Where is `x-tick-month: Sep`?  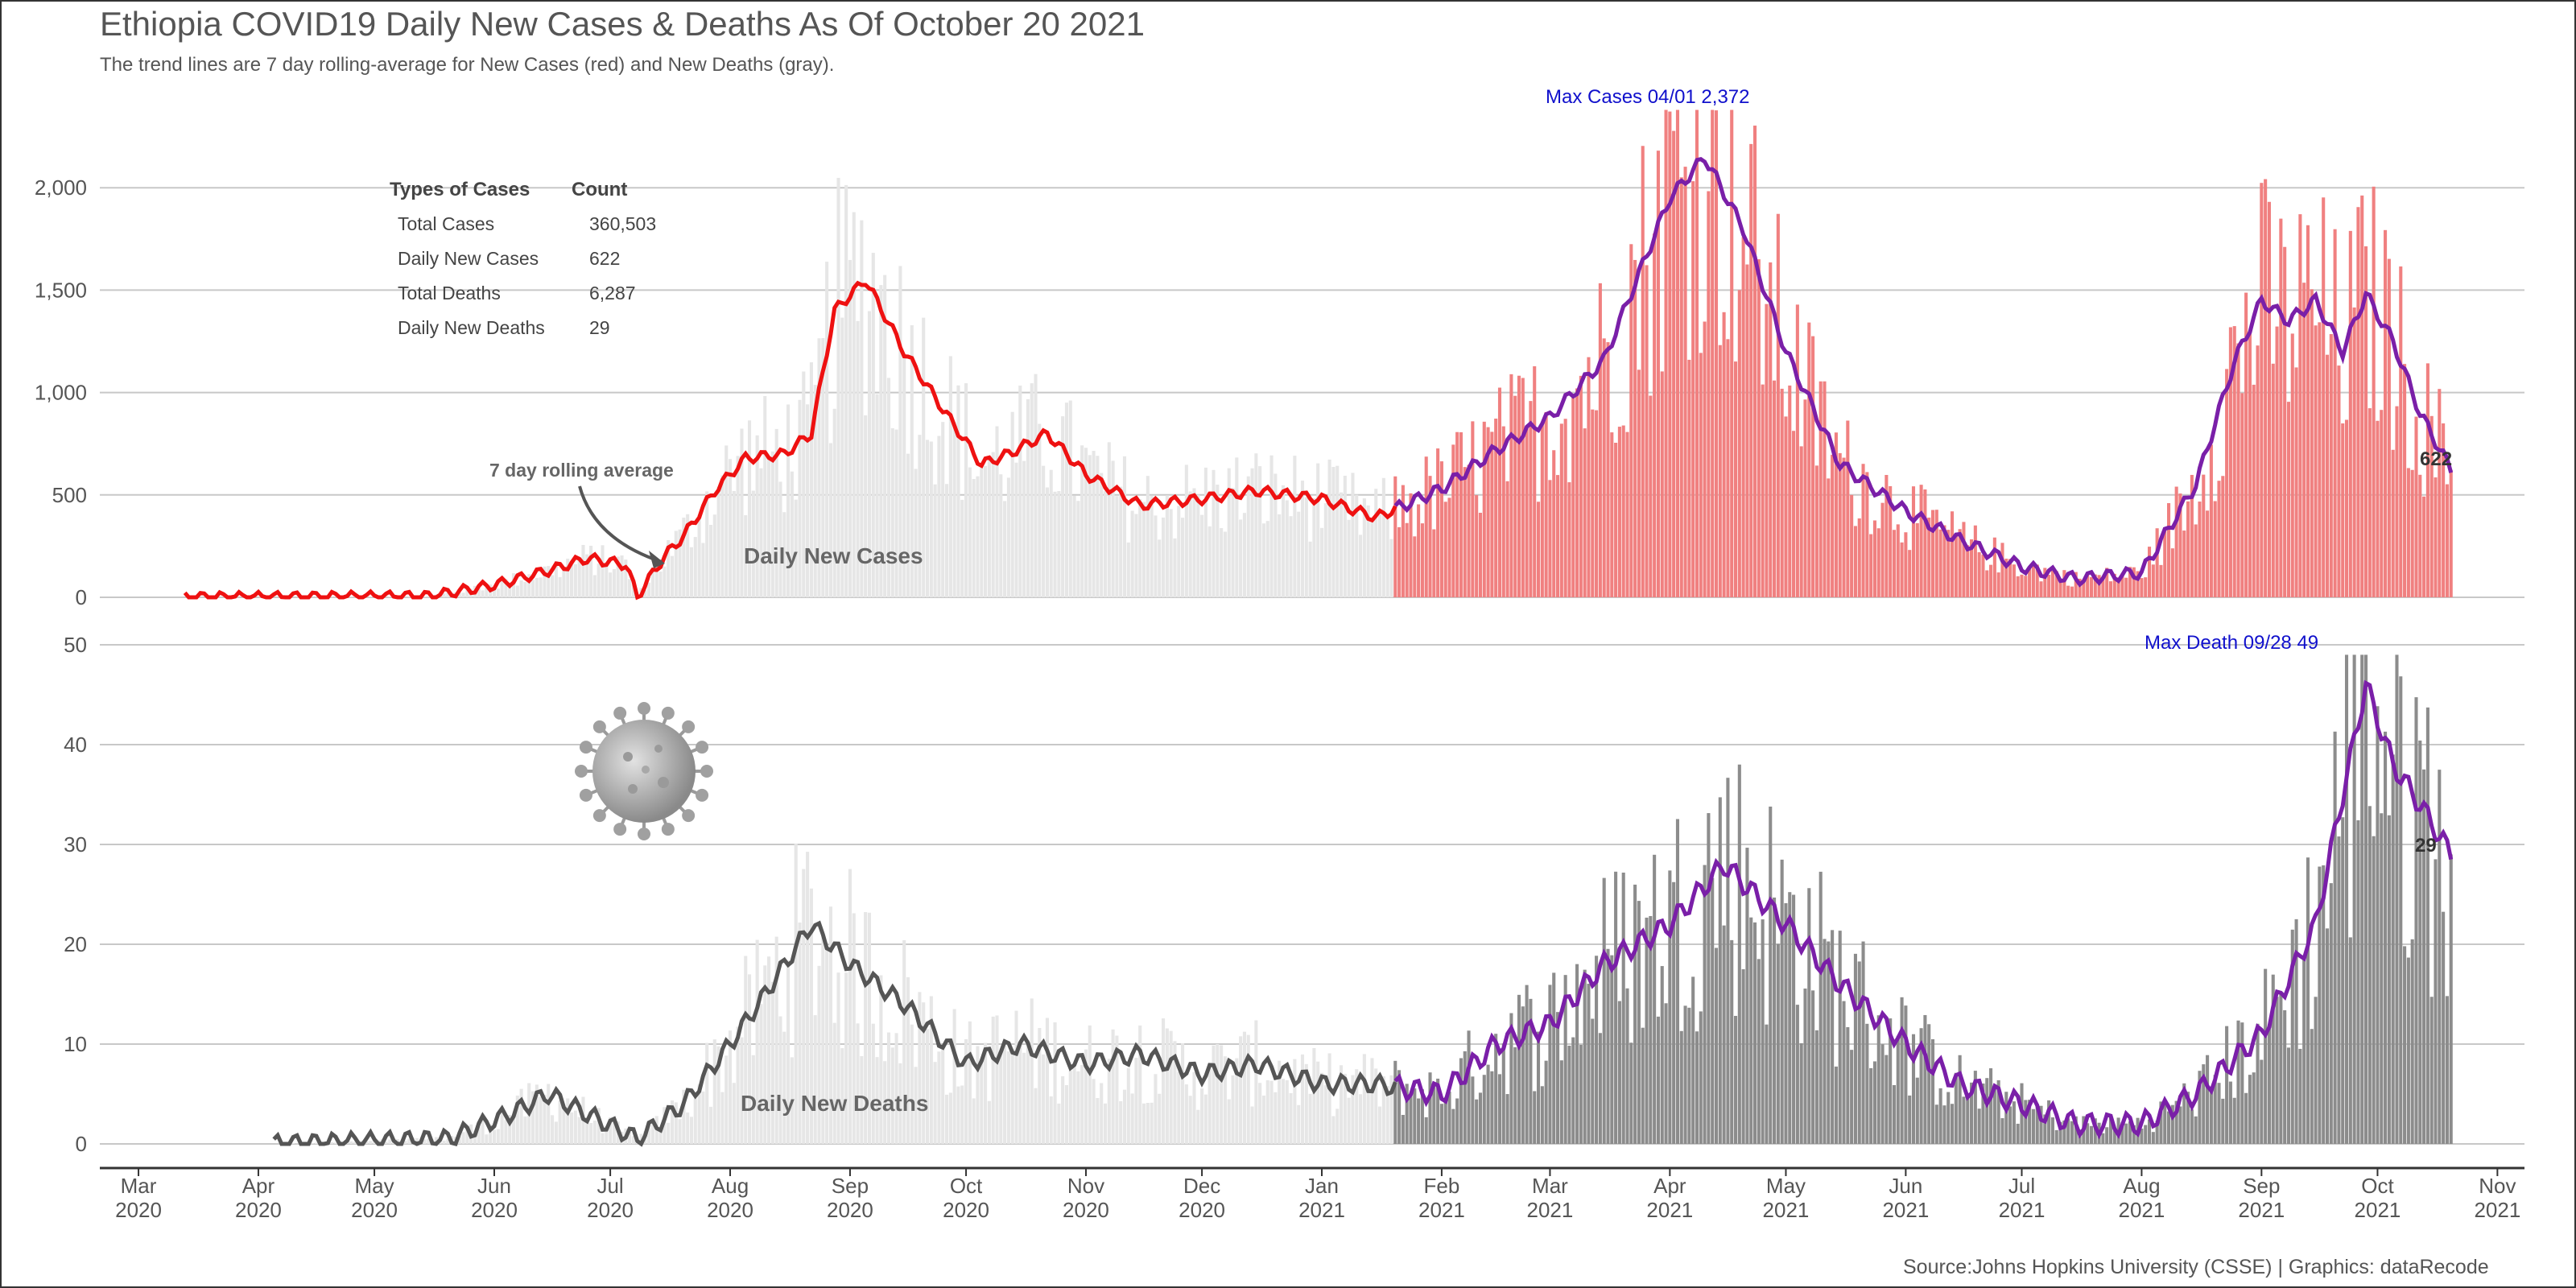
x-tick-month: Sep is located at coordinates (2261, 1186).